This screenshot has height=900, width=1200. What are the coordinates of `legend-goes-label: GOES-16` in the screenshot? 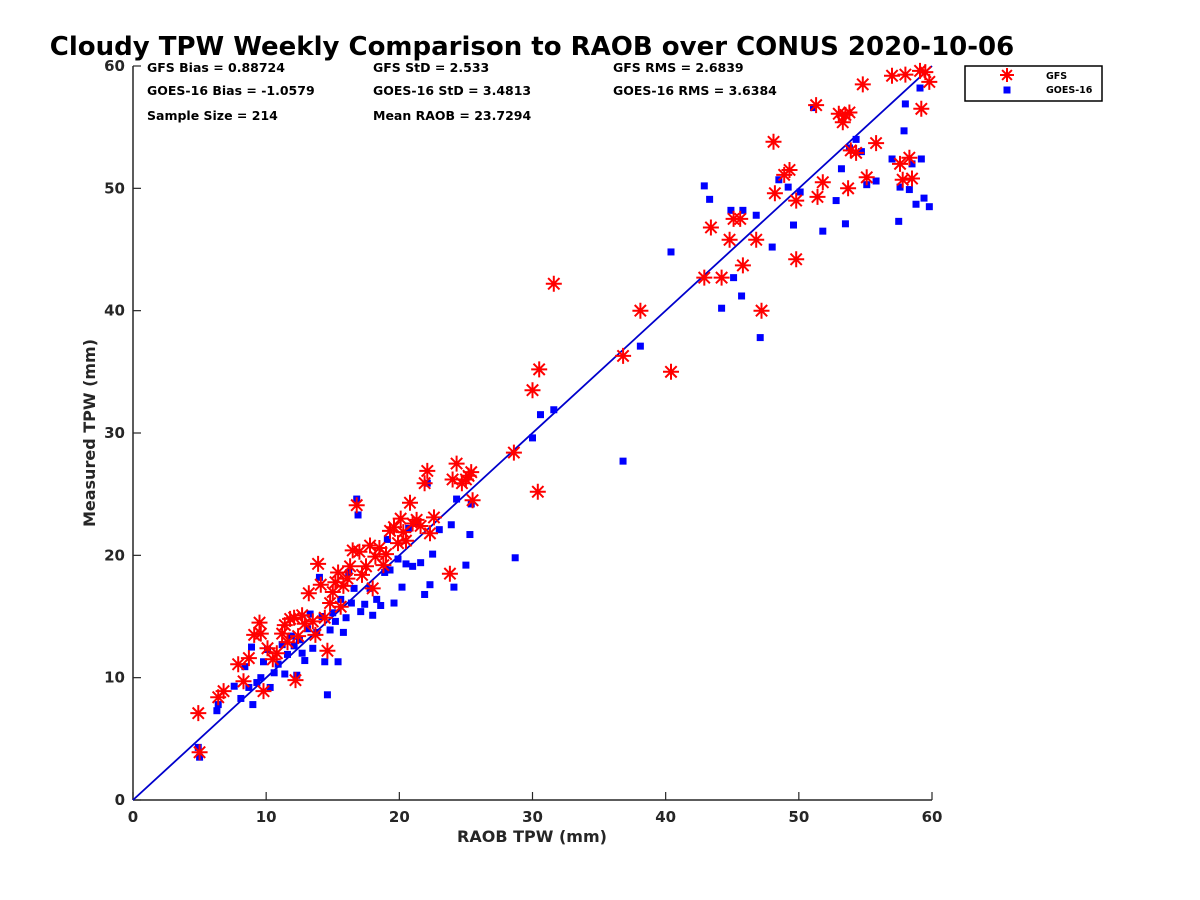 It's located at (1069, 90).